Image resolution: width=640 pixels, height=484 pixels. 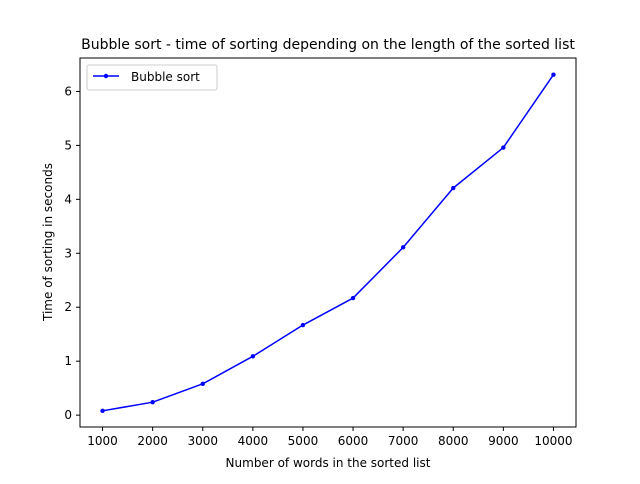 I want to click on x-tick-label: 7000, so click(x=403, y=441).